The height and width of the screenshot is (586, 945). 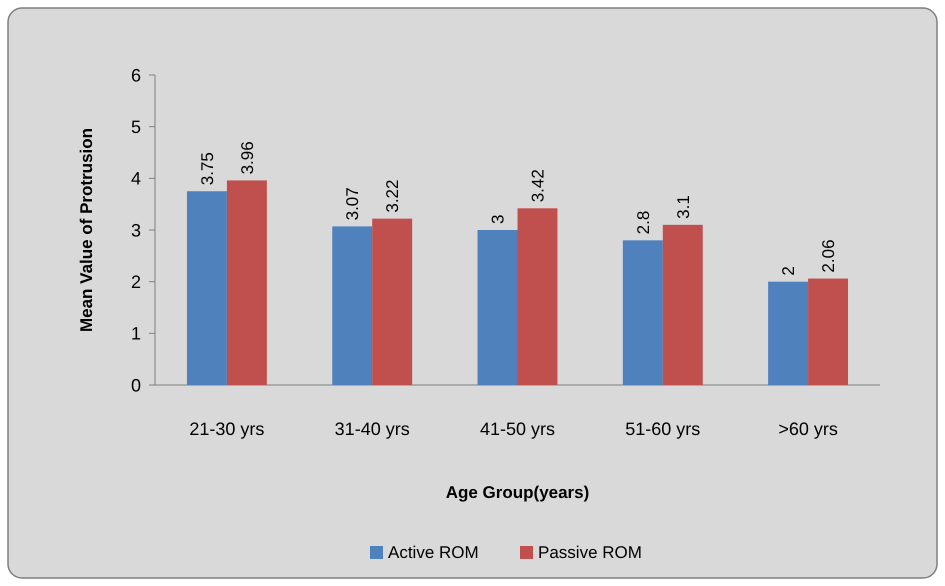 What do you see at coordinates (135, 334) in the screenshot?
I see `y-tick-label: 1` at bounding box center [135, 334].